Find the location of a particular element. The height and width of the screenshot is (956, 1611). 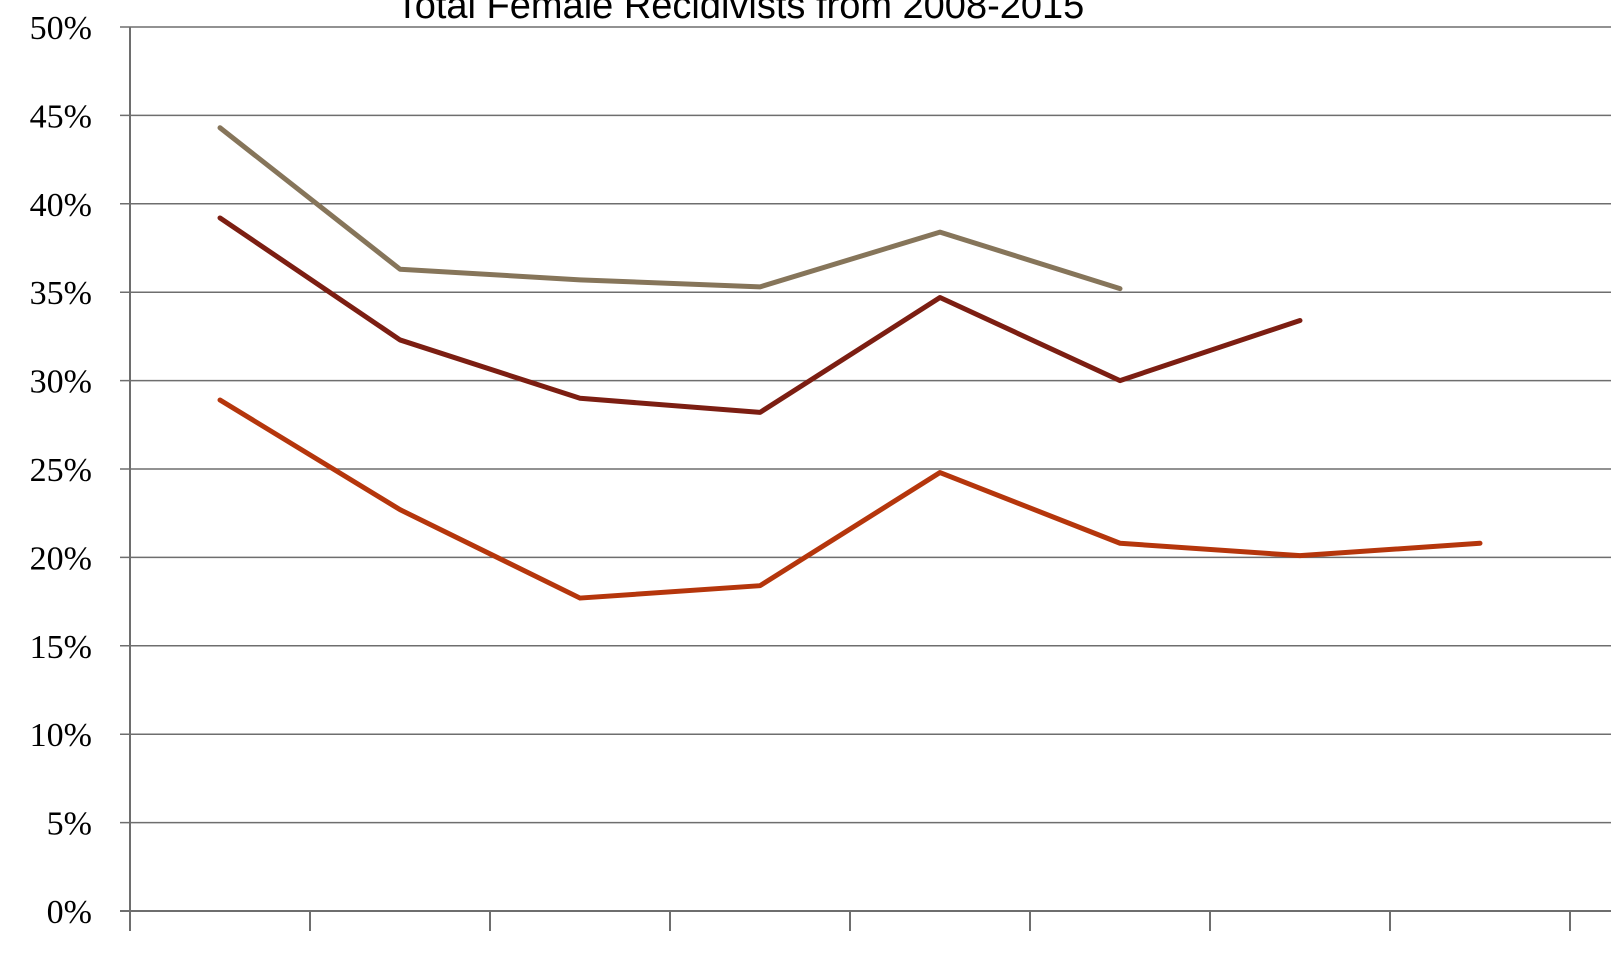

y-tick-label: 0% is located at coordinates (69, 912).